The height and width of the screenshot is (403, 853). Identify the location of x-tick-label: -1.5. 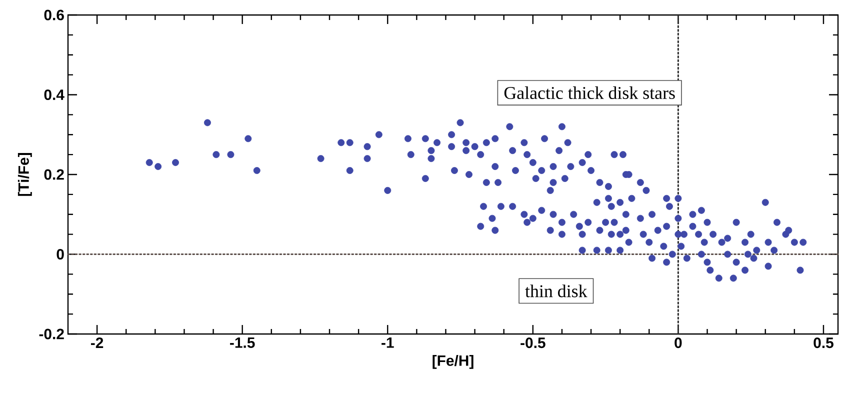
(242, 343).